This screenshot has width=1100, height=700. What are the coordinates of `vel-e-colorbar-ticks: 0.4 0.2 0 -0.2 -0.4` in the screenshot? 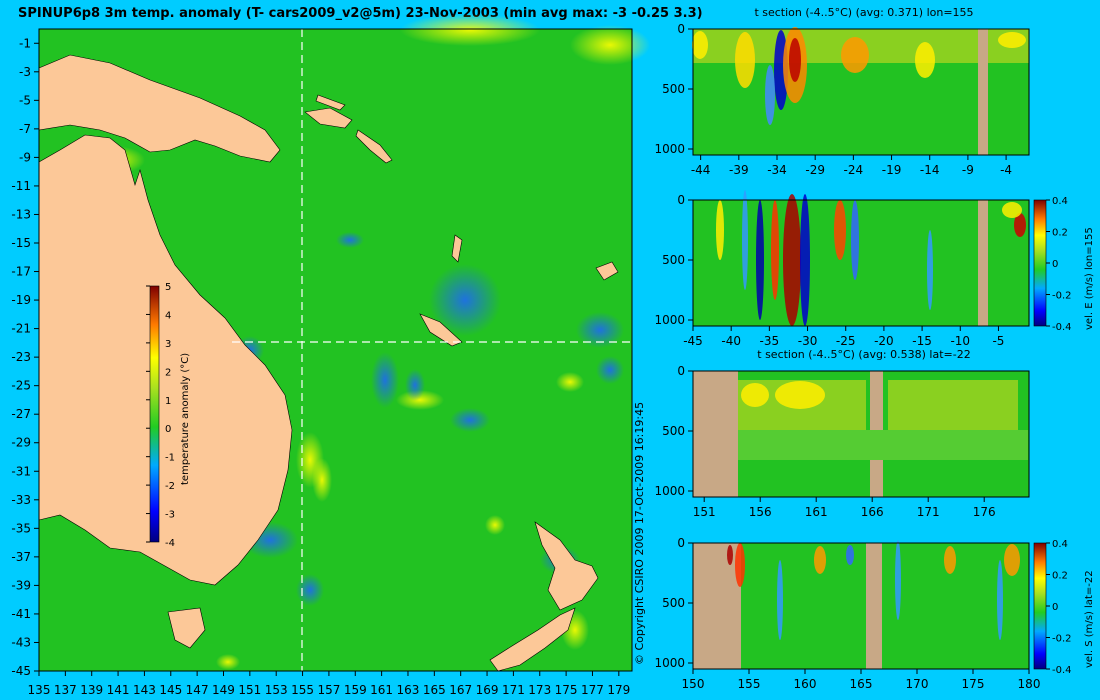 It's located at (1059, 264).